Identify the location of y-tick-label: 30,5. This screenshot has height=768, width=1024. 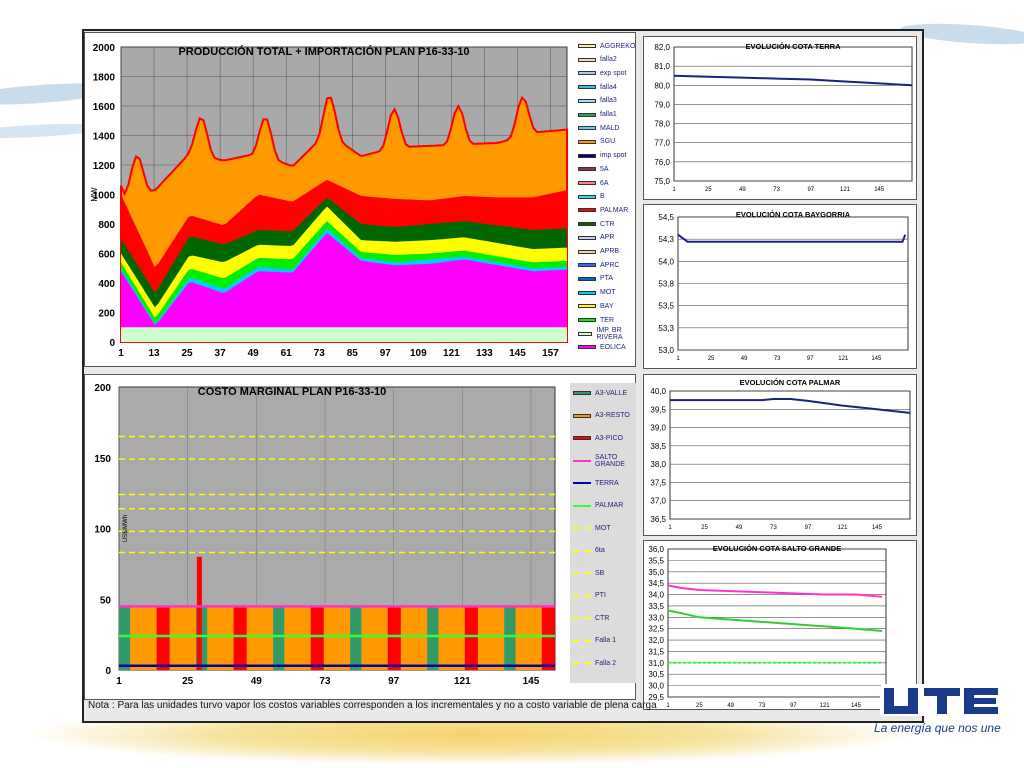
(656, 674).